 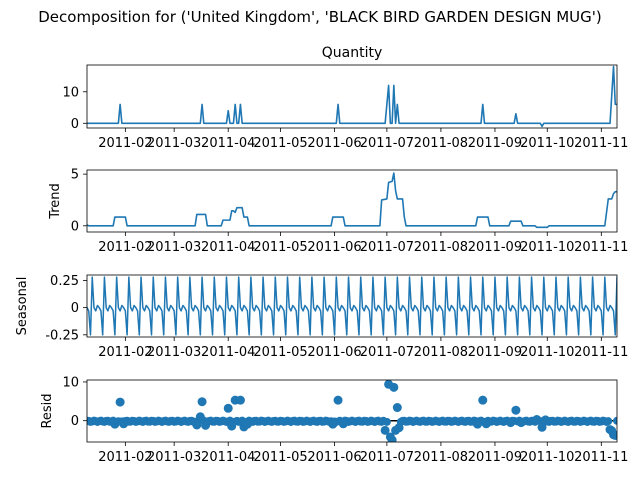 I want to click on trend-xtick-label: 2011-10, so click(x=547, y=247).